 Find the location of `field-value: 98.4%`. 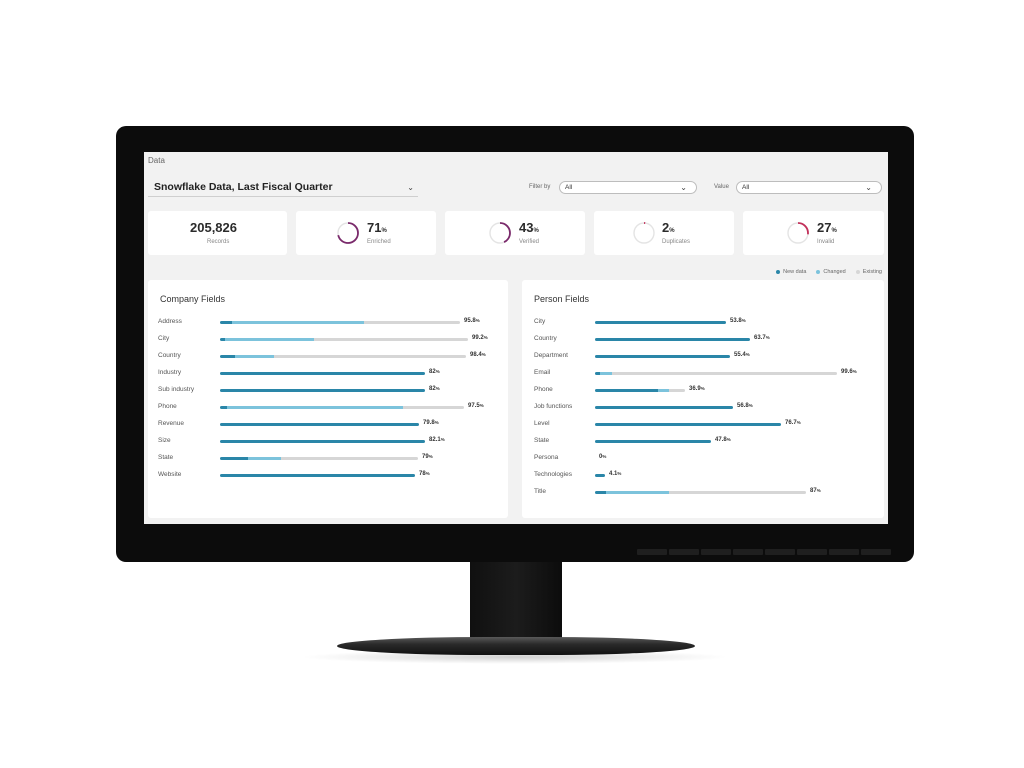

field-value: 98.4% is located at coordinates (478, 355).